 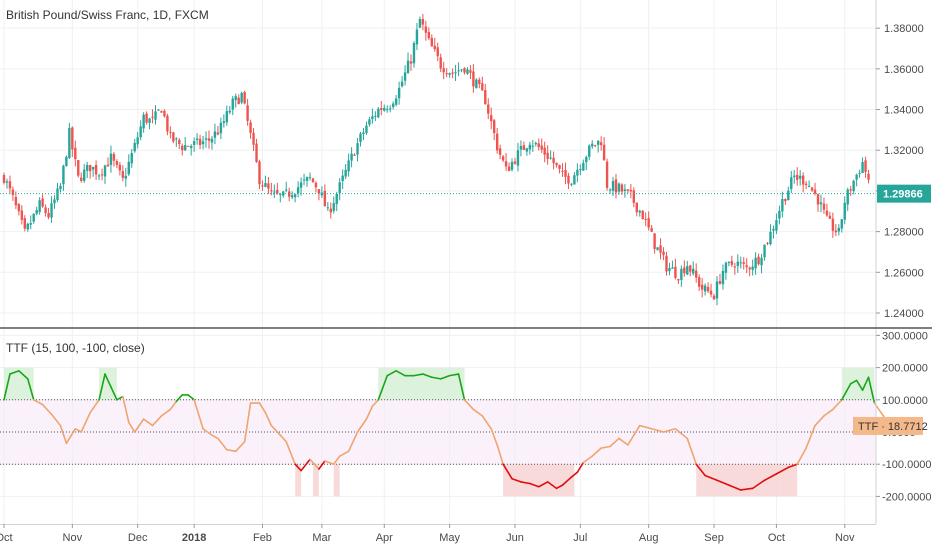 What do you see at coordinates (580, 538) in the screenshot?
I see `time-axis-label: Jul` at bounding box center [580, 538].